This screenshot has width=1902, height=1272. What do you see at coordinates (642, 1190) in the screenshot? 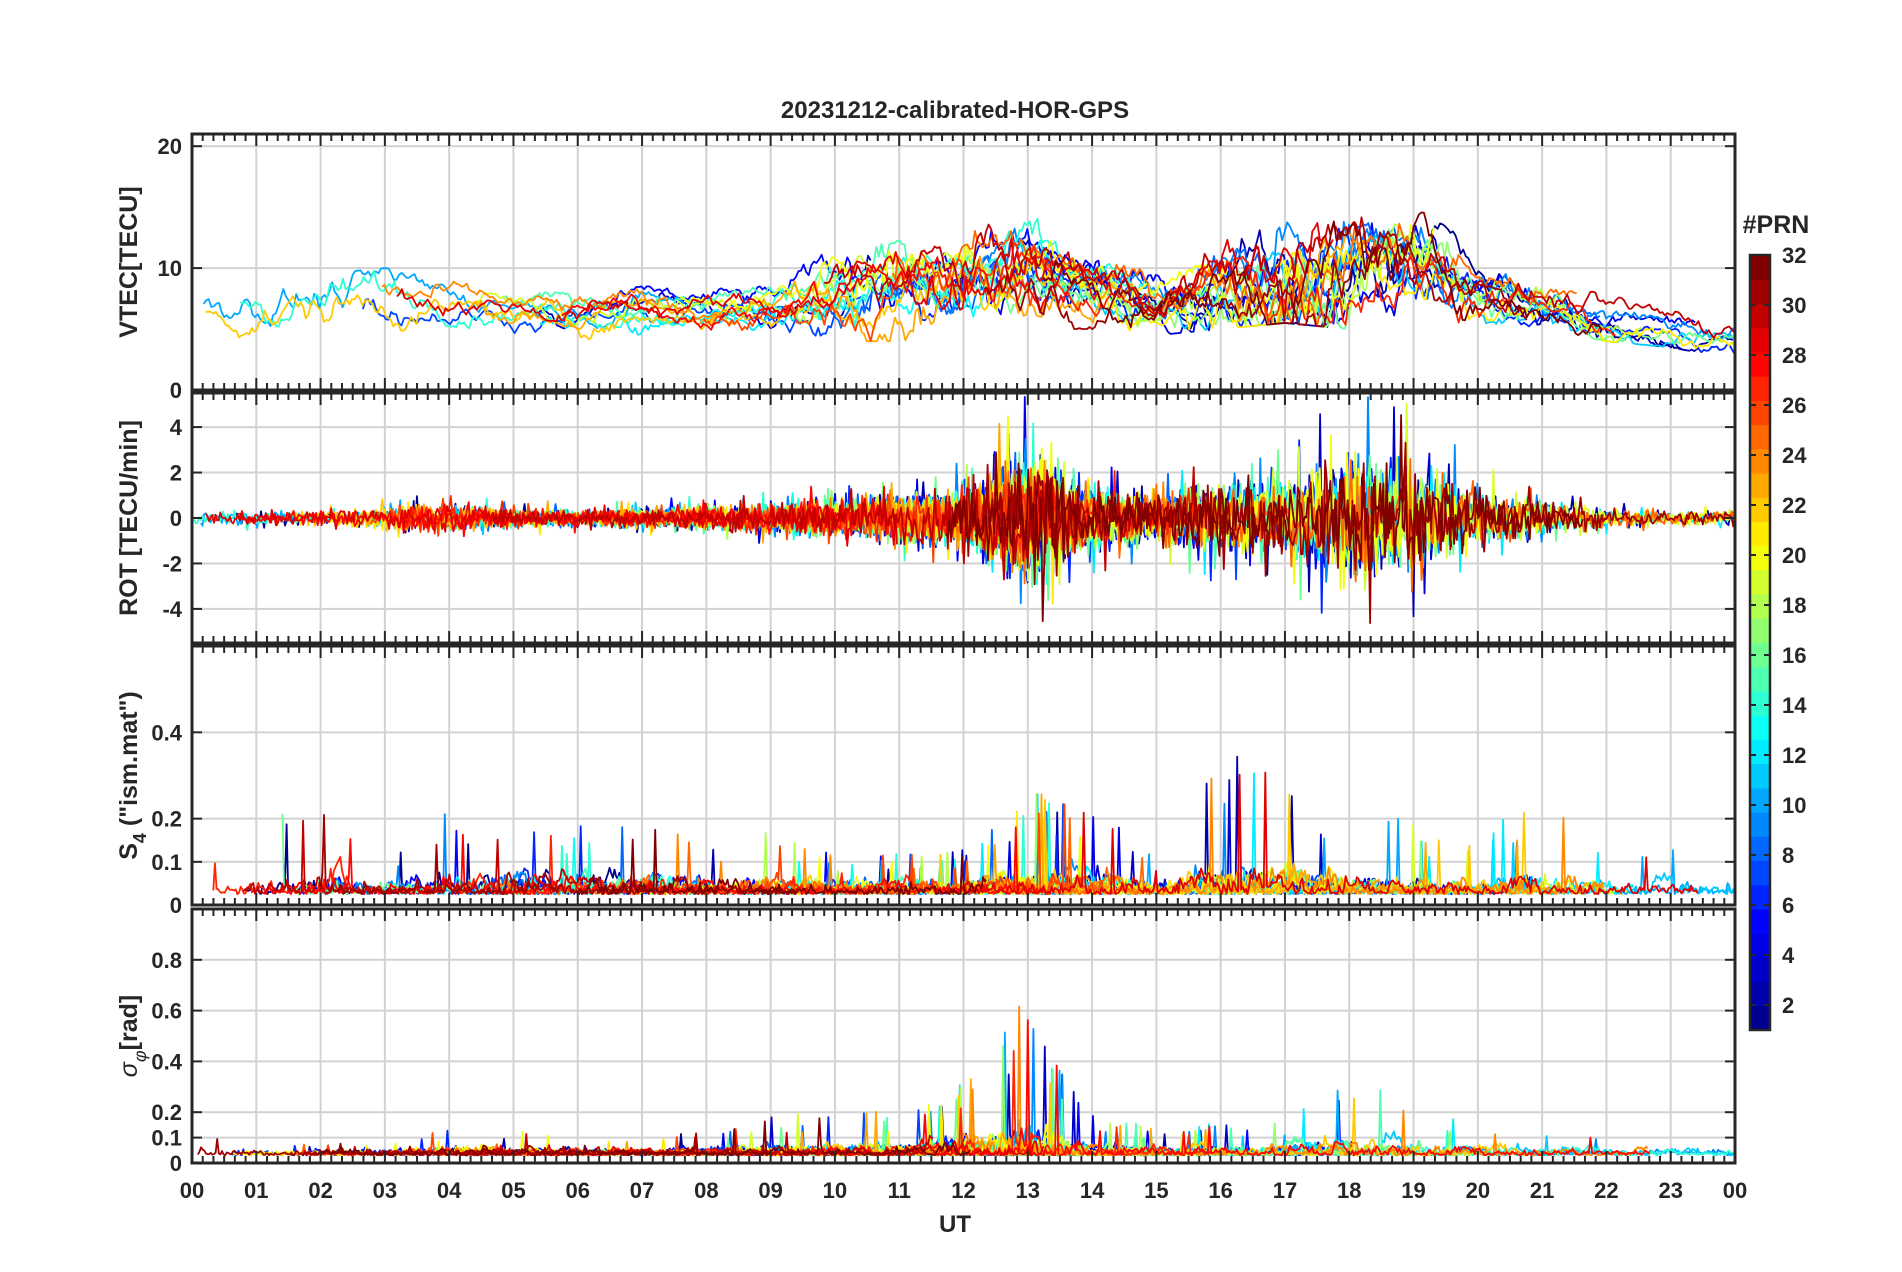
I see `x-tick-label: 07` at bounding box center [642, 1190].